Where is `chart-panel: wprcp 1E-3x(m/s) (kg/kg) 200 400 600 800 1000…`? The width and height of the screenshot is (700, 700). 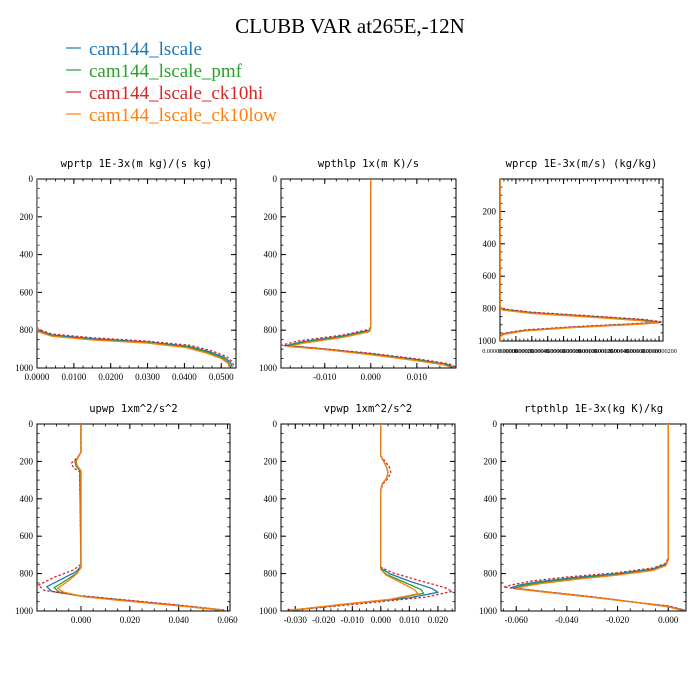
chart-panel: wprcp 1E-3x(m/s) (kg/kg) 200 400 600 800 1000… is located at coordinates (577, 256).